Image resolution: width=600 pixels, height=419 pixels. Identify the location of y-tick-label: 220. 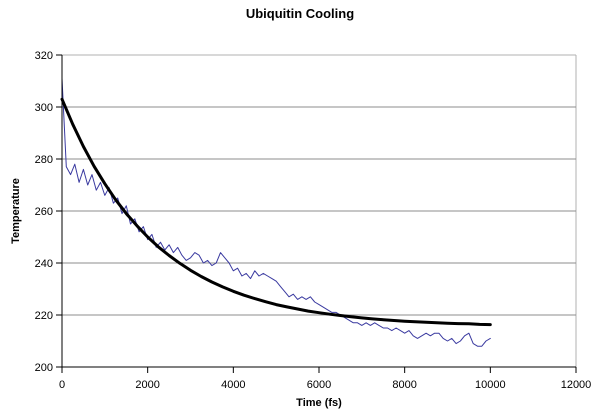
(44, 316).